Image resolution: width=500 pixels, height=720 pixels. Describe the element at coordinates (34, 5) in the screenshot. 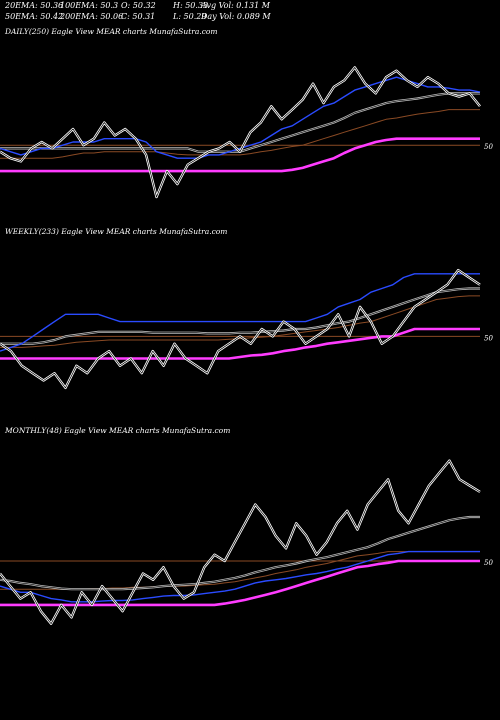

I see `stat-20ema: 20EMA: 50.36` at that location.